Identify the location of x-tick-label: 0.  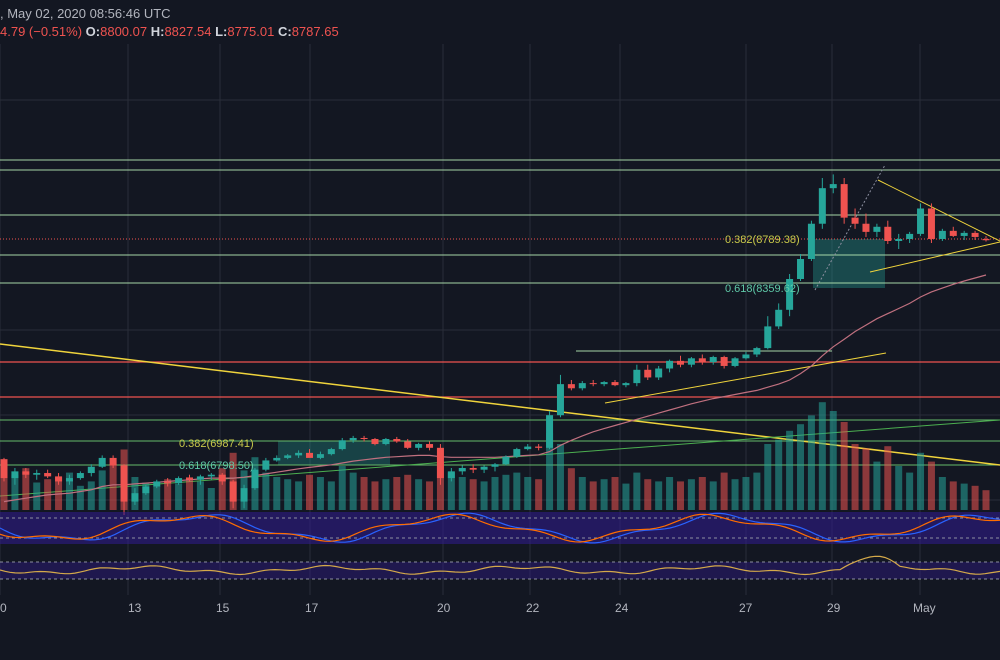
(3, 608).